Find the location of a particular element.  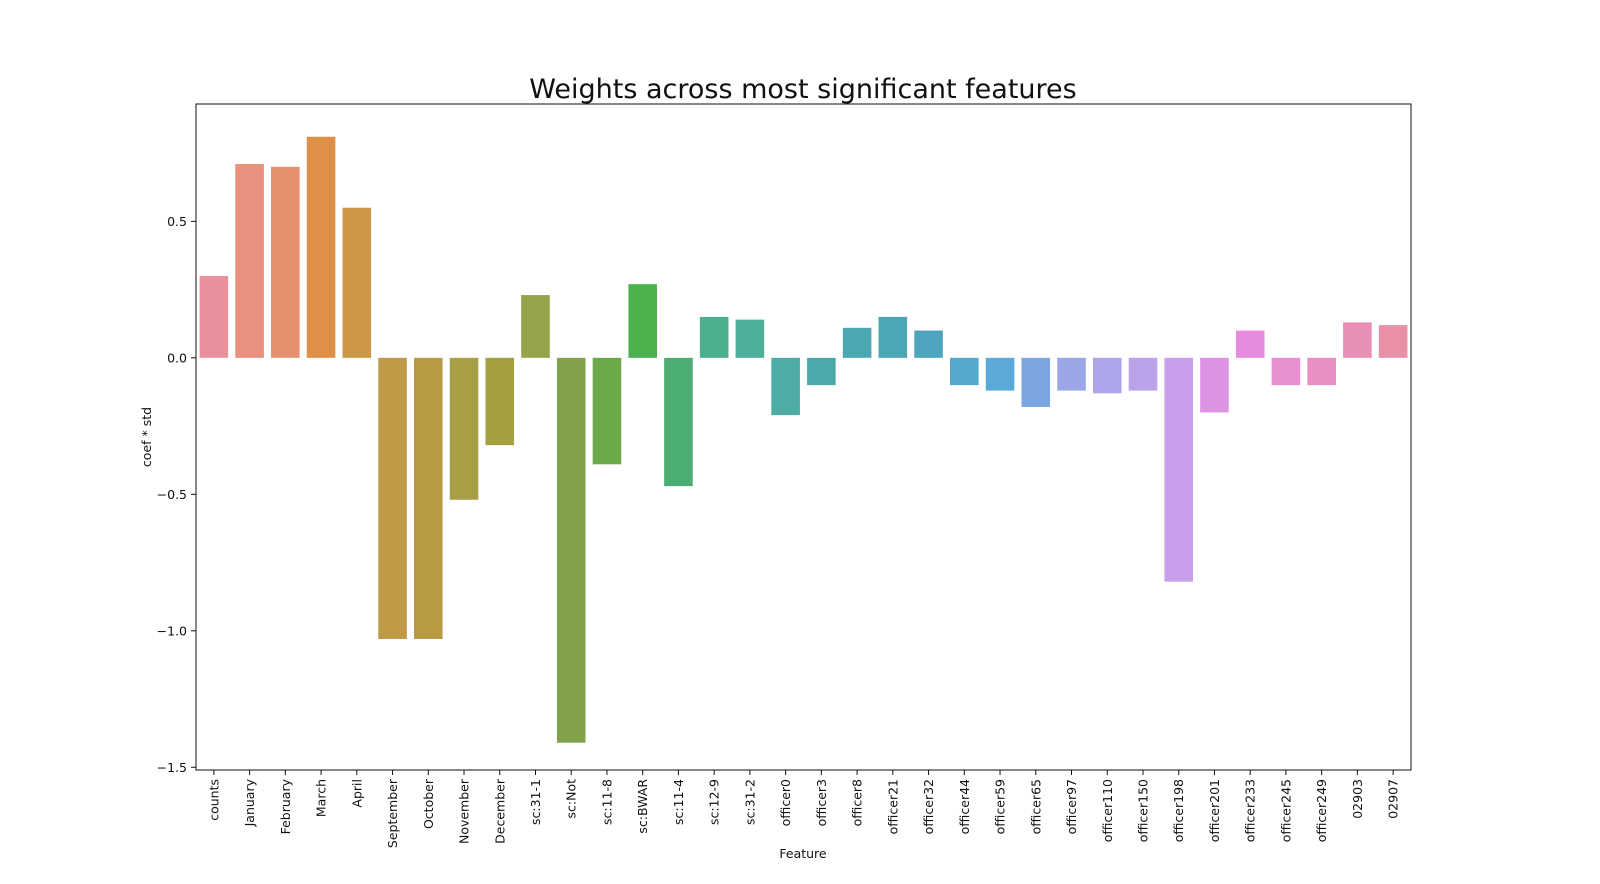

x-tick-label: officer3 is located at coordinates (821, 802).